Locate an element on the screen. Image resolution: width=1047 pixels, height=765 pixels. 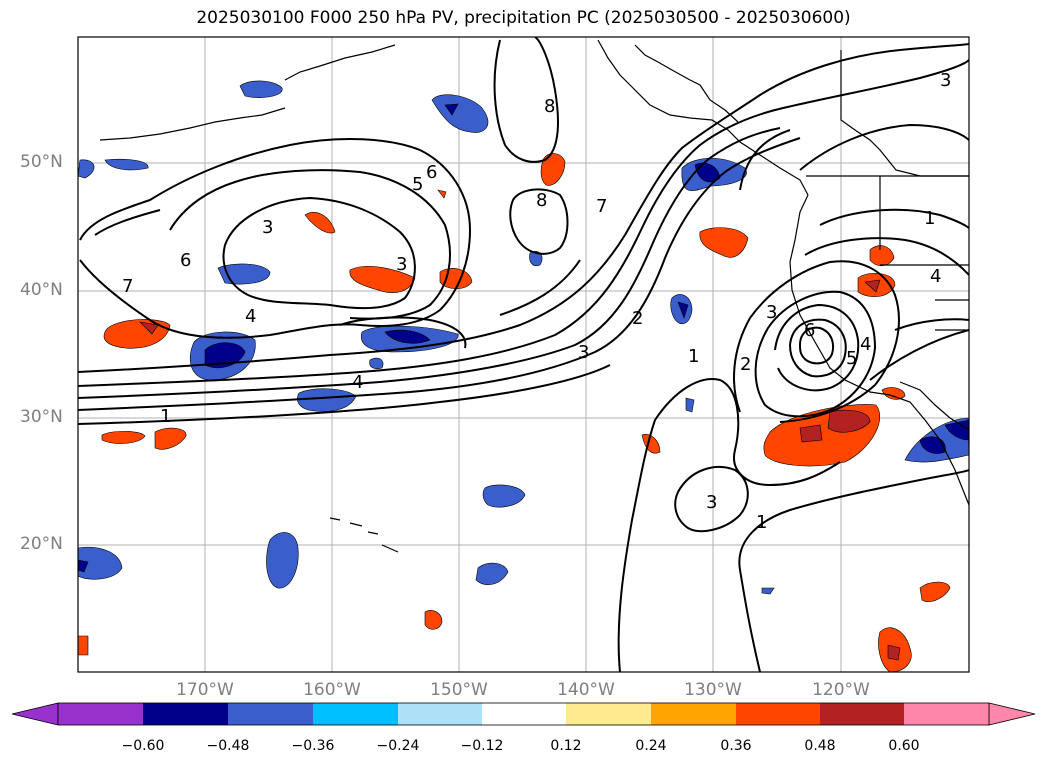
lon-label: 150°W is located at coordinates (459, 690).